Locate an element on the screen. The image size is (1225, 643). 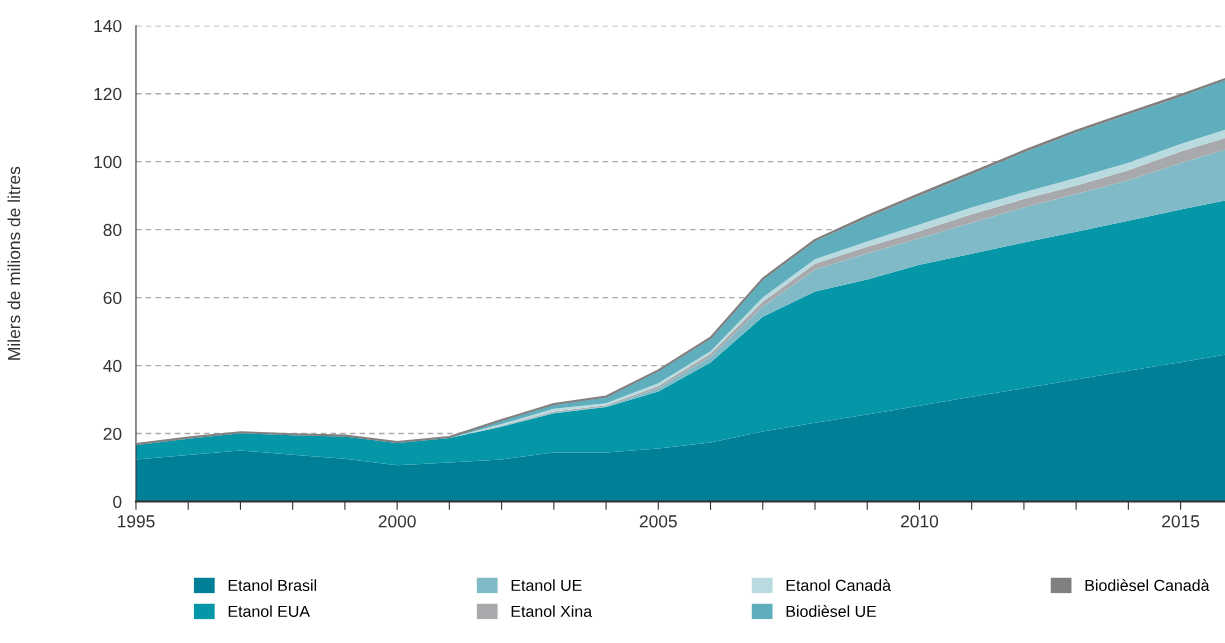
y-tick-label: 100 is located at coordinates (108, 162).